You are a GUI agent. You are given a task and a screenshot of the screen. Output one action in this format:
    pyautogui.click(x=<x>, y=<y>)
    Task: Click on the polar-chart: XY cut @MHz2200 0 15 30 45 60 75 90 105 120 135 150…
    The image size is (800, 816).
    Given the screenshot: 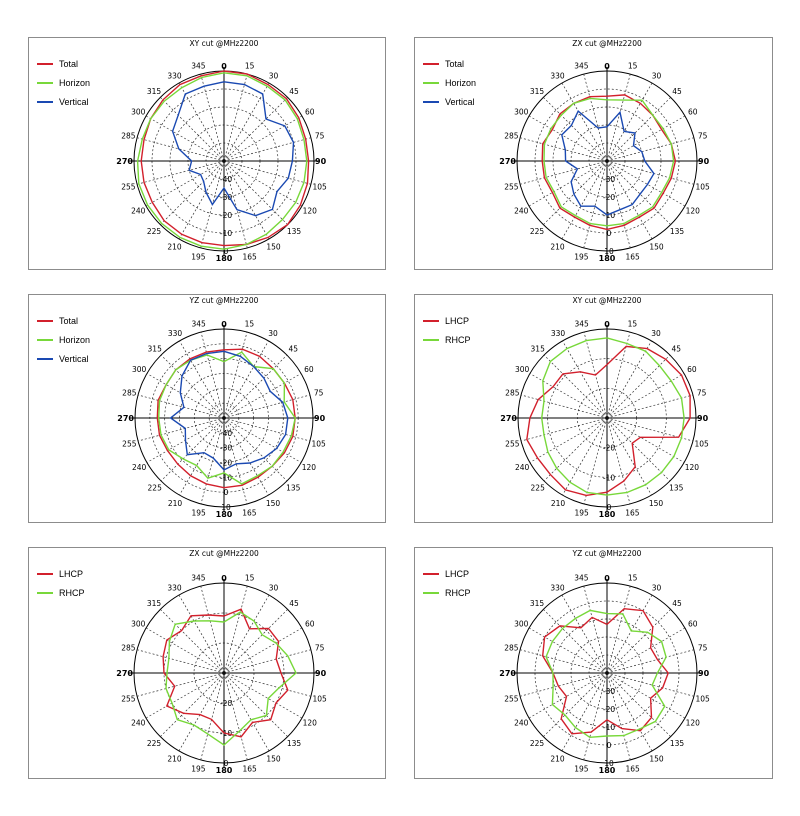 What is the action you would take?
    pyautogui.click(x=182, y=151)
    